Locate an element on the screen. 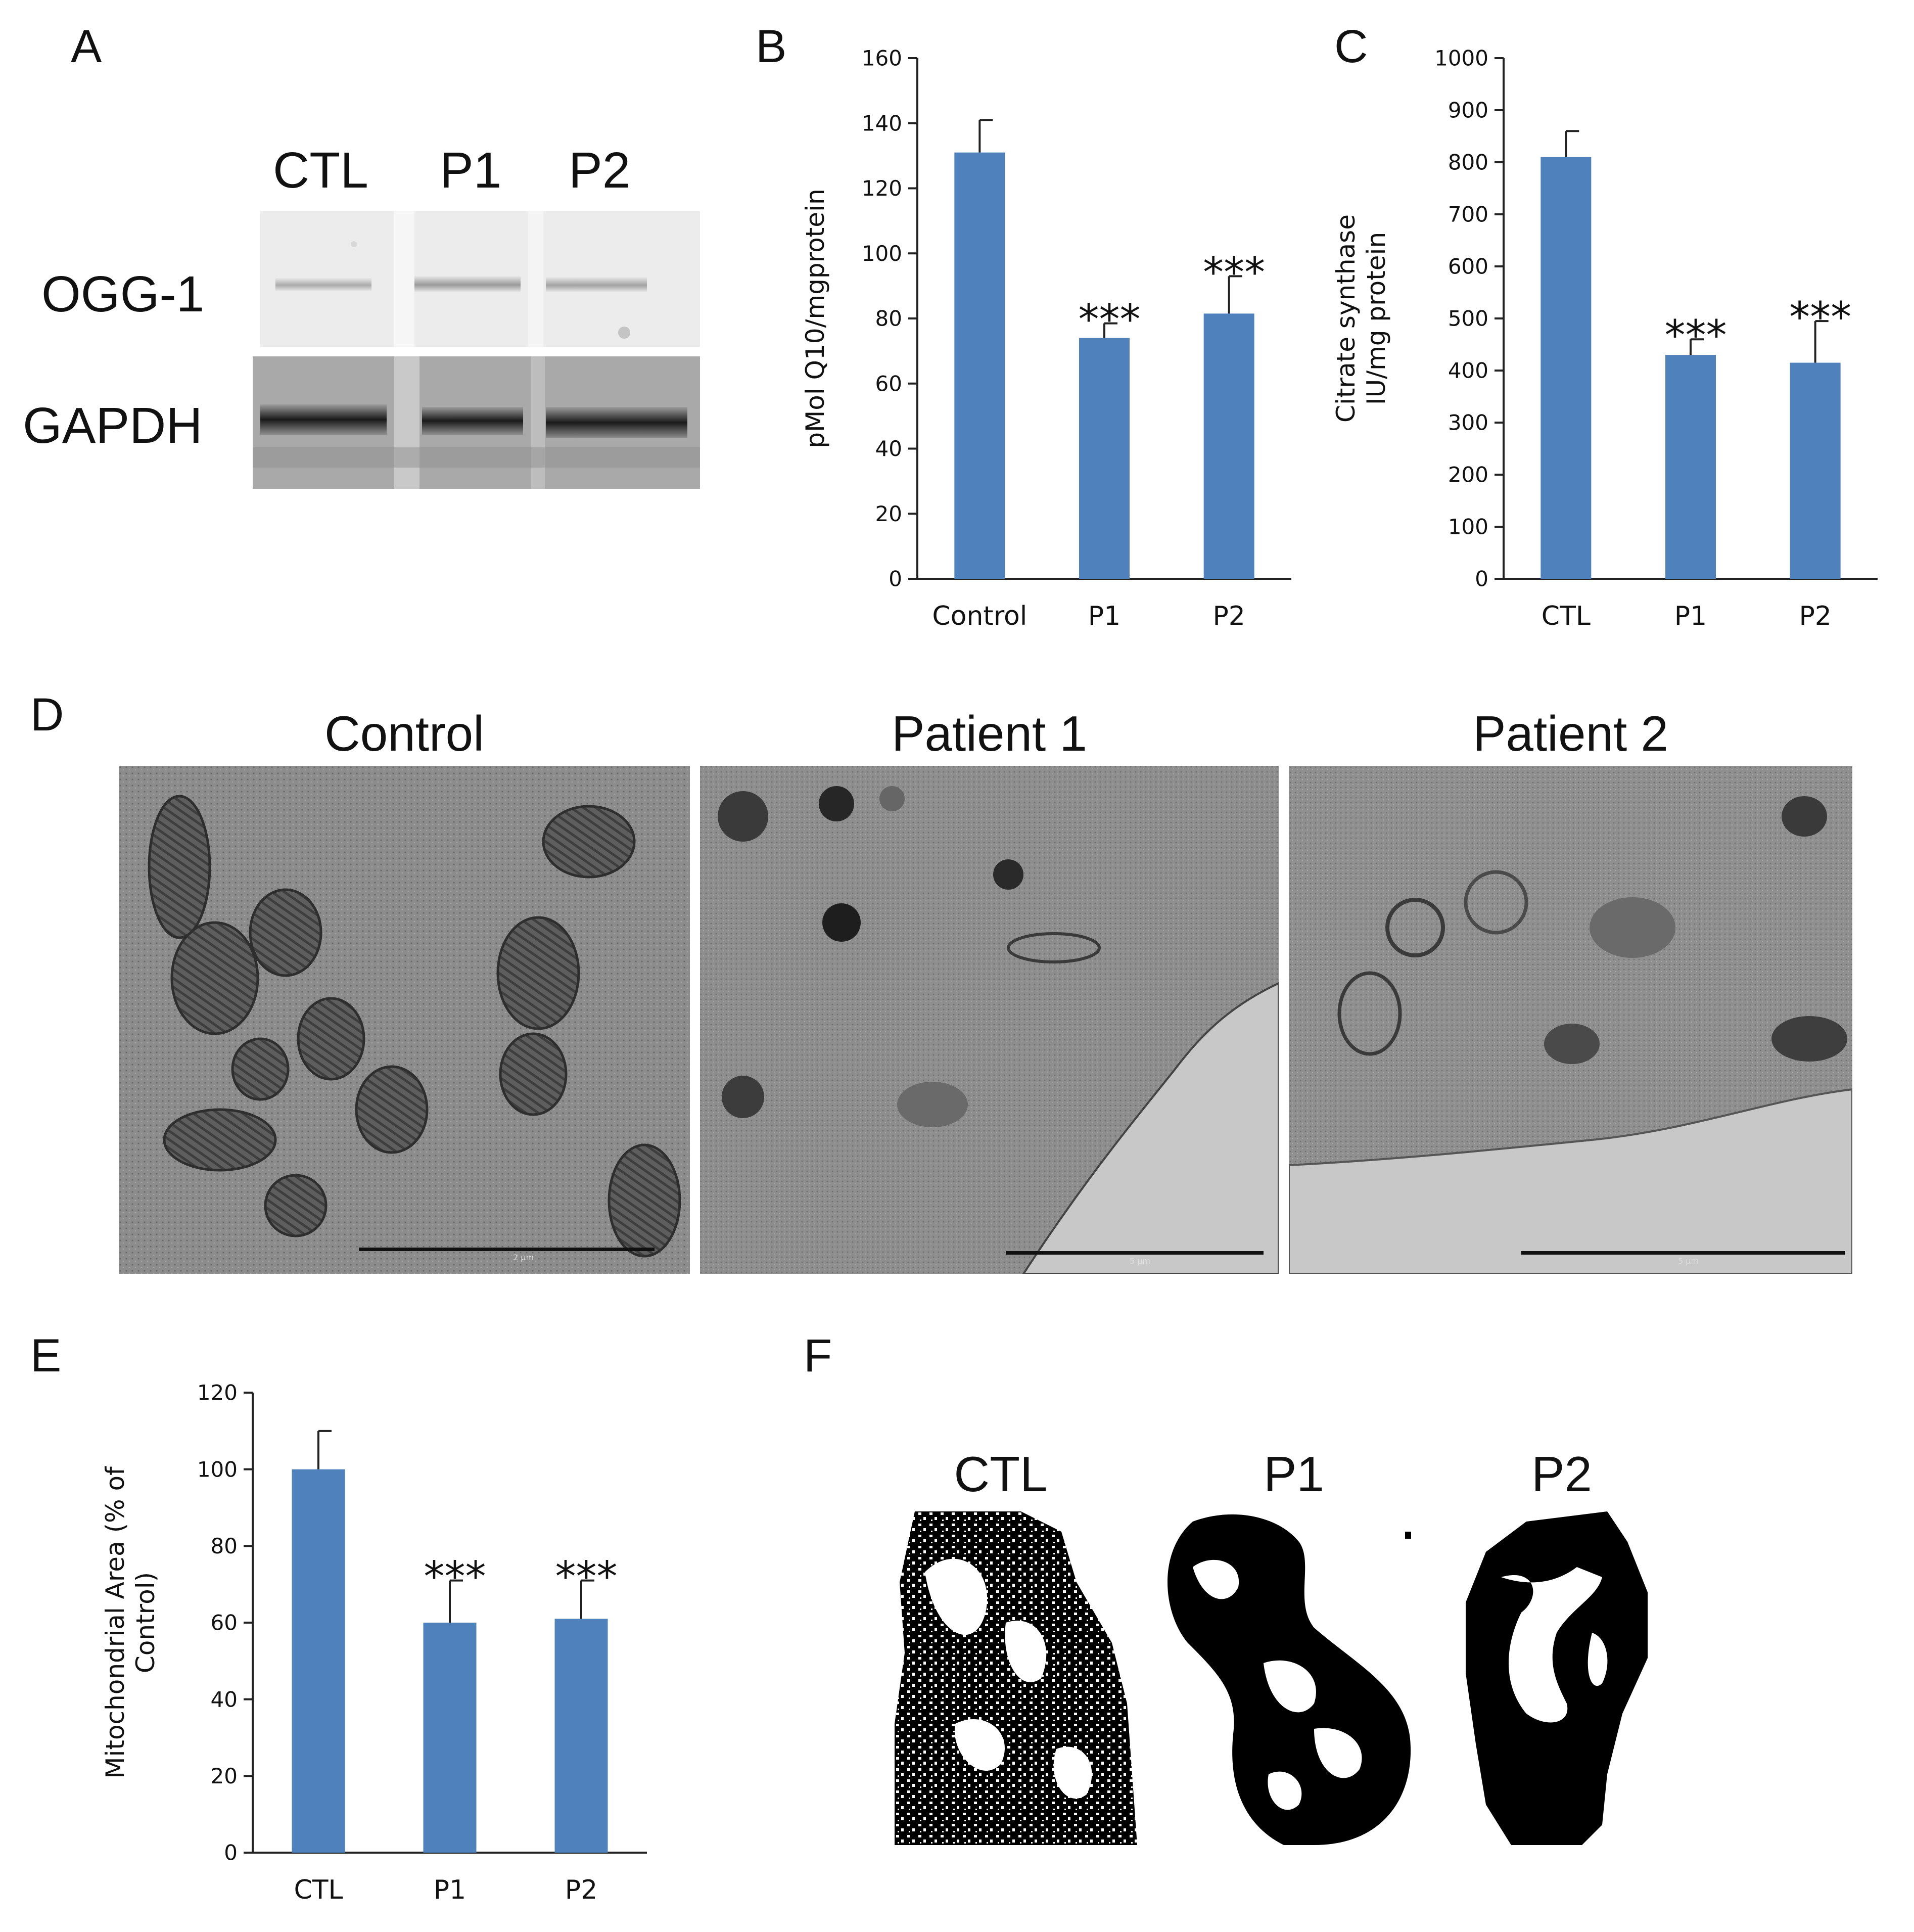 The width and height of the screenshot is (1914, 1932). em-image-patient2: 5 µm is located at coordinates (1570, 1020).